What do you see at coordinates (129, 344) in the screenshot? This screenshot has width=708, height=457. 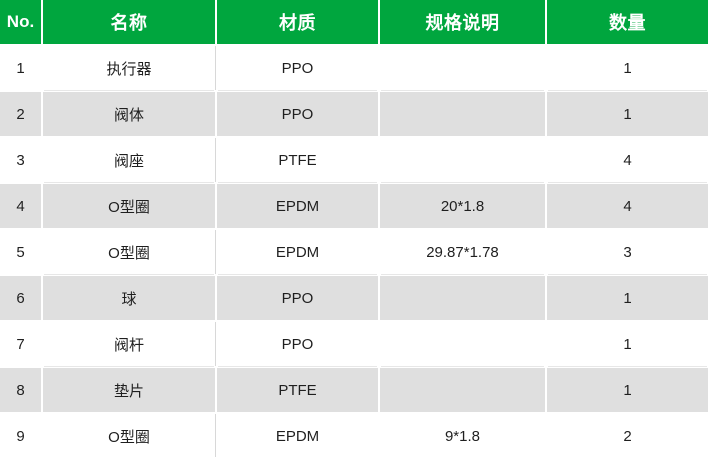 I see `cell-name-row7: 阀杆` at bounding box center [129, 344].